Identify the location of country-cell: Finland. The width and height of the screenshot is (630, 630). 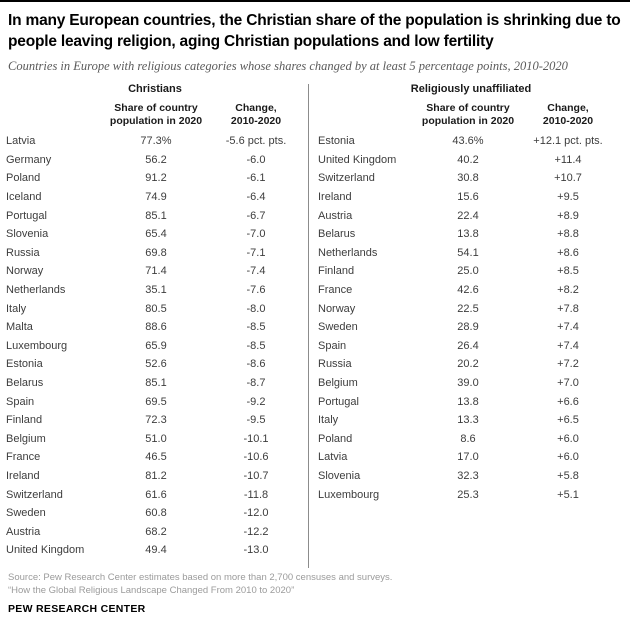
(24, 420).